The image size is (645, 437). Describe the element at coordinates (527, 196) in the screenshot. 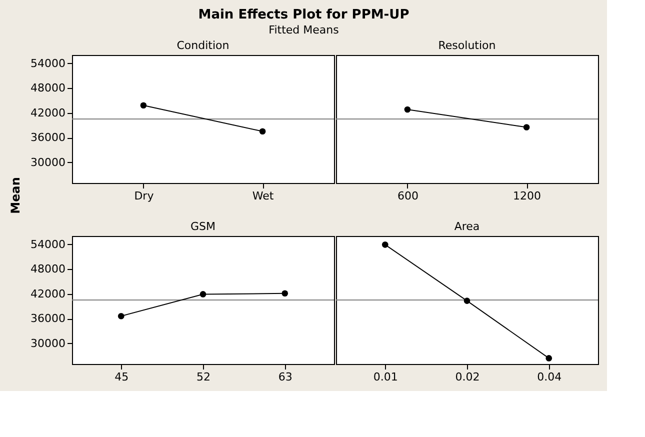

I see `x-tick-label: 1200` at that location.